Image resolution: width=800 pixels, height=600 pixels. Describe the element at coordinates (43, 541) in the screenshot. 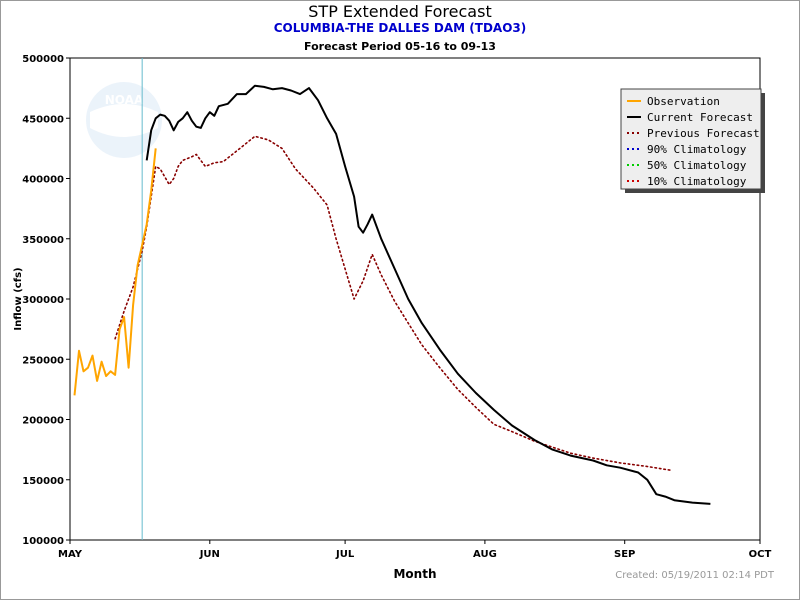

I see `y-tick-label: 100000` at that location.